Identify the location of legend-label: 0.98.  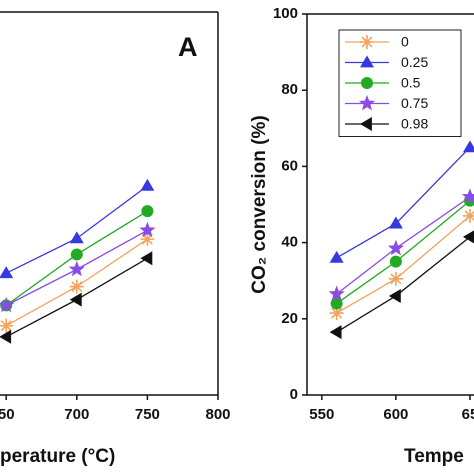
(414, 124).